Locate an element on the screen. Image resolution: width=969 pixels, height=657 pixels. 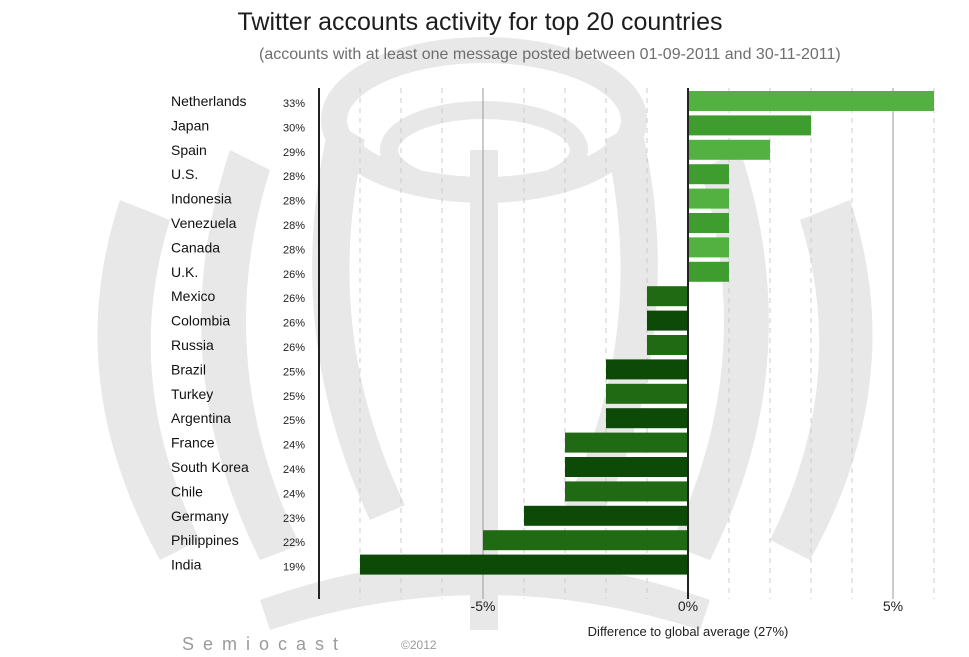
category-label: U.K. is located at coordinates (184, 272).